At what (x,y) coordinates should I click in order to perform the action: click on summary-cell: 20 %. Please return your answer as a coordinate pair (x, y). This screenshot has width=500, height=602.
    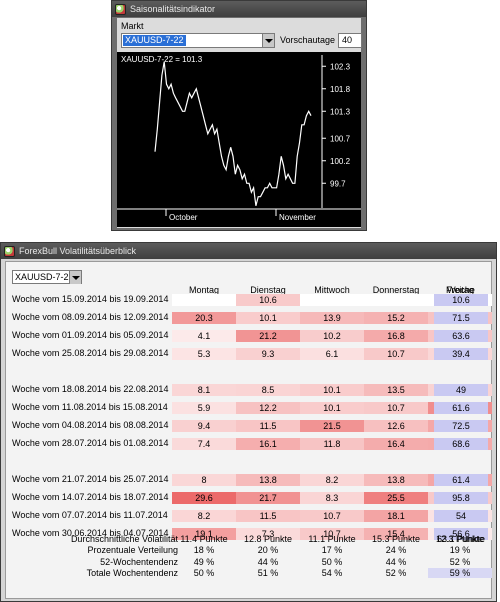
    Looking at the image, I should click on (268, 550).